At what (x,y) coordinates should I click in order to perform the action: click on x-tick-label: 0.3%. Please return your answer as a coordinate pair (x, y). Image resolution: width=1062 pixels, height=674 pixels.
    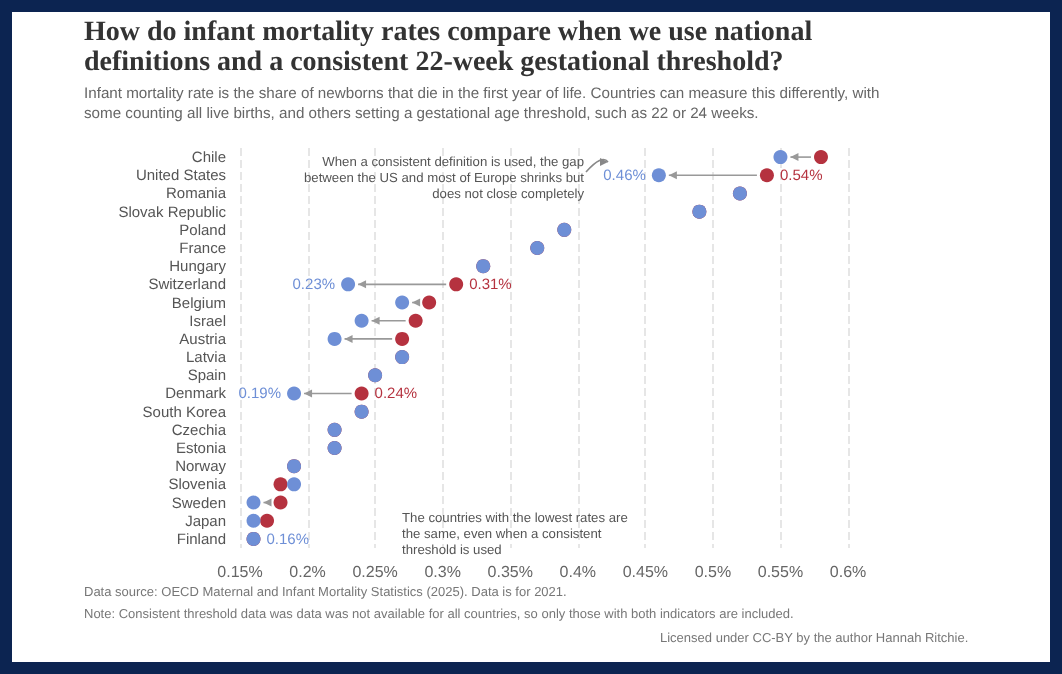
    Looking at the image, I should click on (442, 572).